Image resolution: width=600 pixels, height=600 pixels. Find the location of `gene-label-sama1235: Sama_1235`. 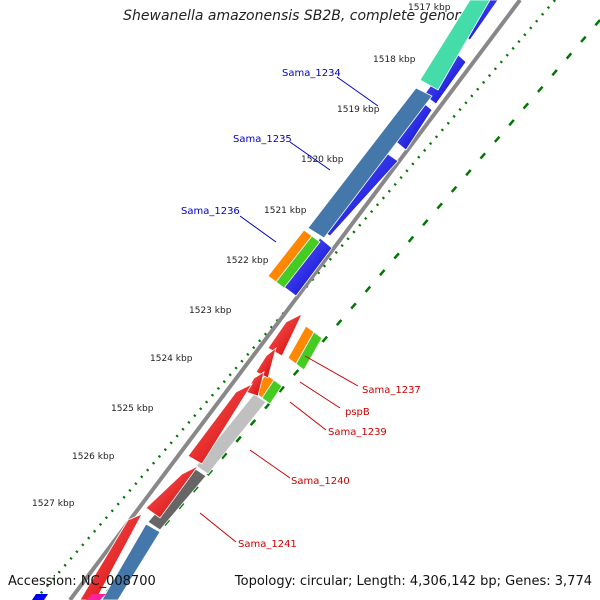

gene-label-sama1235: Sama_1235 is located at coordinates (262, 139).